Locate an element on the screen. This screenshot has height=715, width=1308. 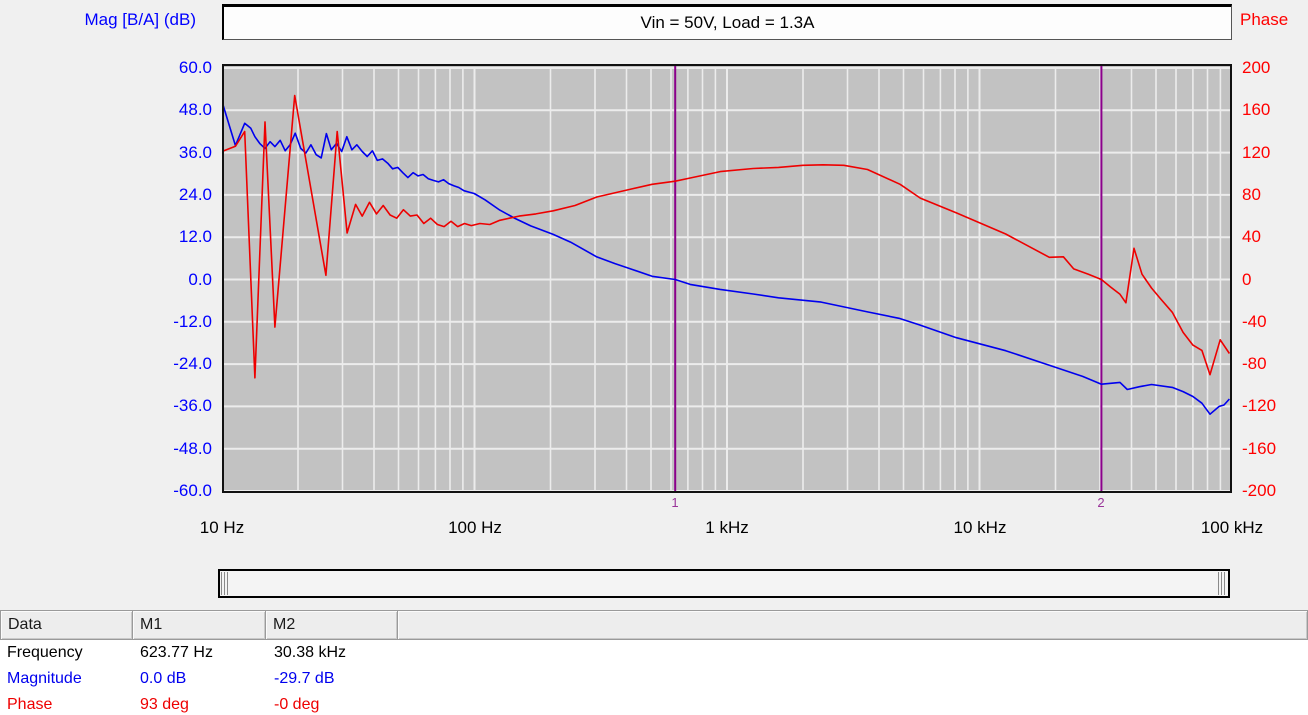
plot-title: Vin = 50V, Load = 1.3A is located at coordinates (727, 22).